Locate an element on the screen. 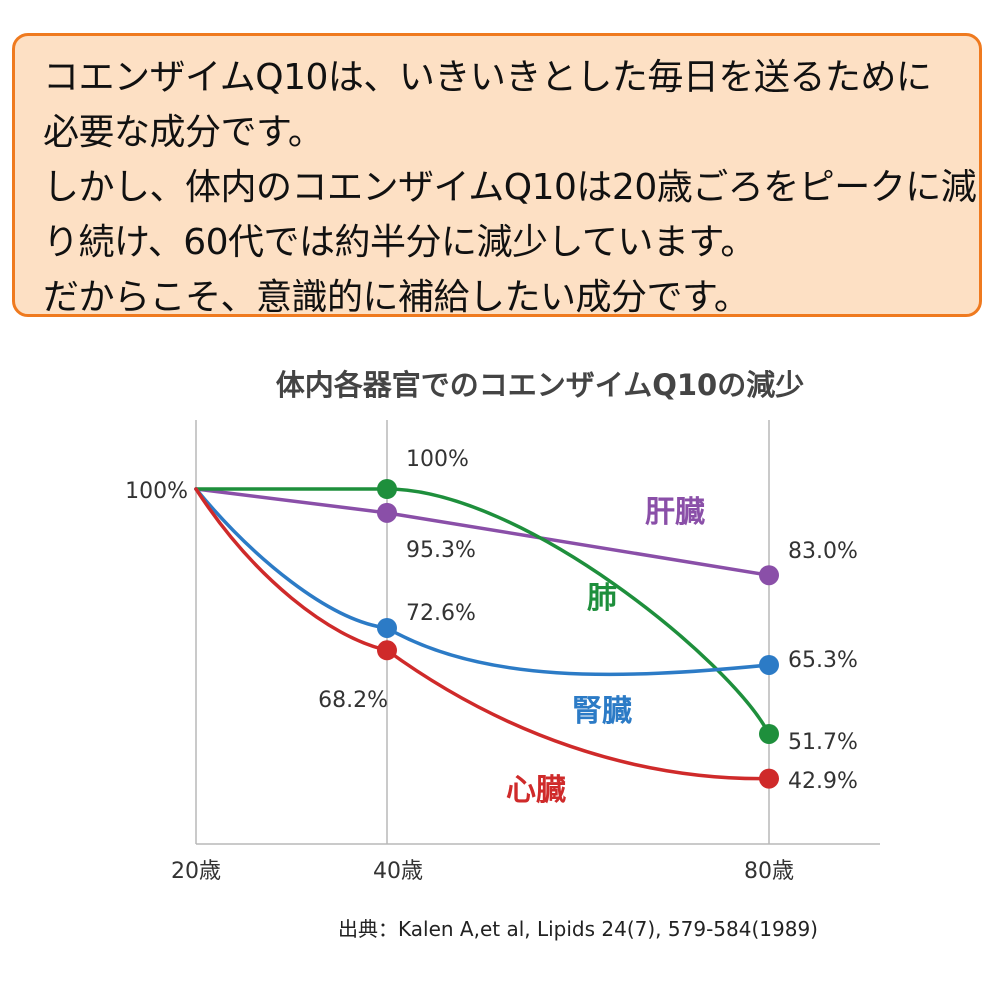 This screenshot has width=1000, height=1000. x-tick-label-20: 20歳 is located at coordinates (196, 871).